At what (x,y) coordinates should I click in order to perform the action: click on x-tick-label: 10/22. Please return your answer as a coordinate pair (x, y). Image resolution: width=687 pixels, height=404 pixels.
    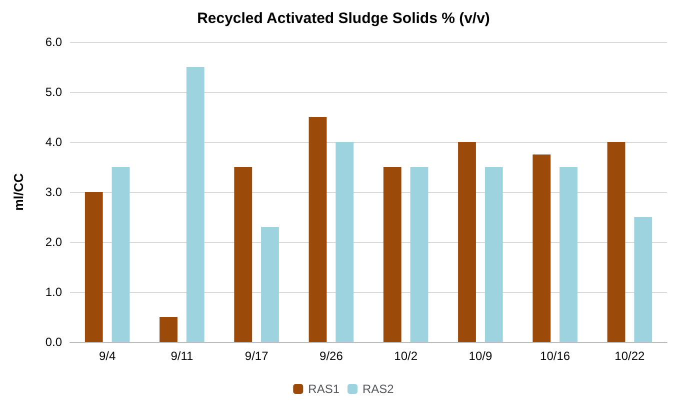
    Looking at the image, I should click on (630, 356).